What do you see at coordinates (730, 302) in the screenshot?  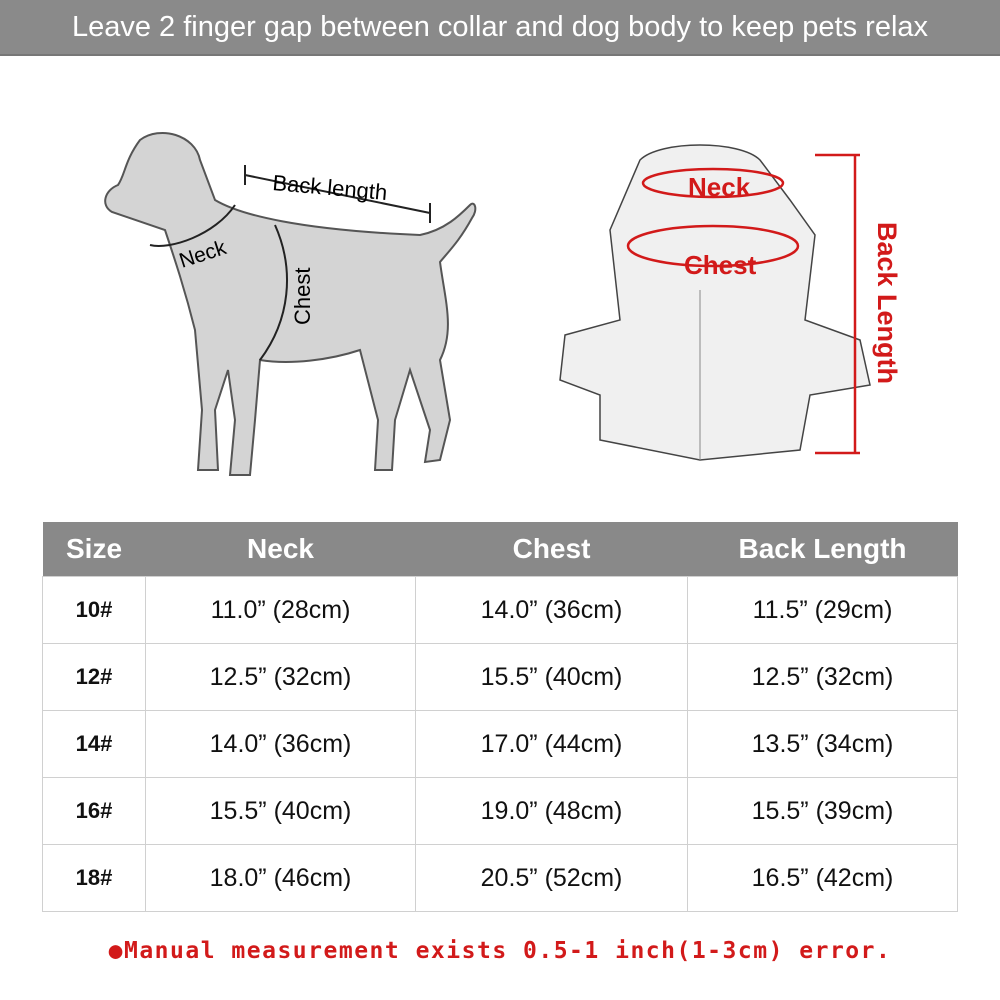 I see `coat-illustration: Neck Chest Back Length` at bounding box center [730, 302].